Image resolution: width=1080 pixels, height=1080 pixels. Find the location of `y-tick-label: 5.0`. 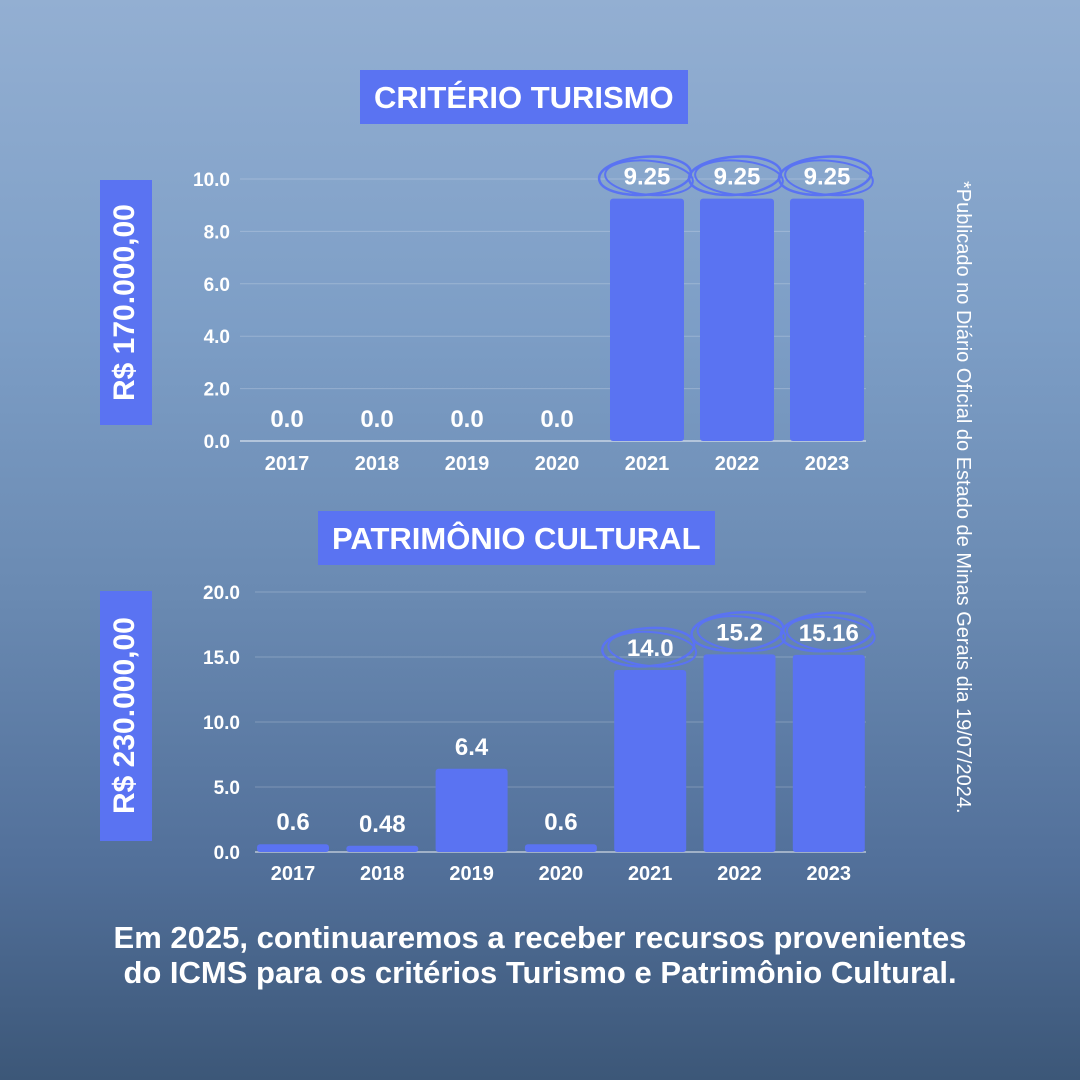

y-tick-label: 5.0 is located at coordinates (227, 788).